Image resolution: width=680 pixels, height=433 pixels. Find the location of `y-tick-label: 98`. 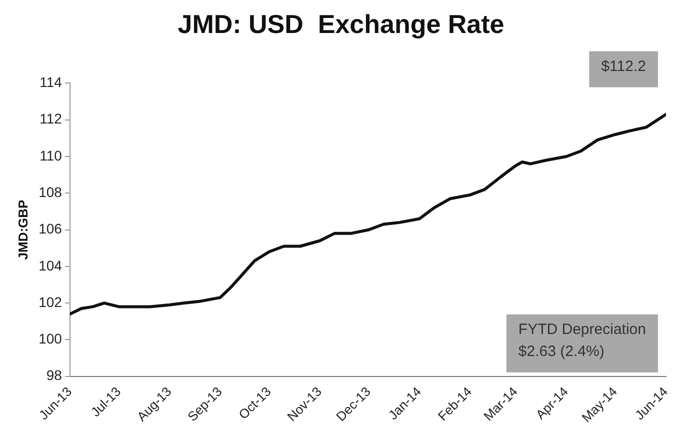

y-tick-label: 98 is located at coordinates (54, 375).